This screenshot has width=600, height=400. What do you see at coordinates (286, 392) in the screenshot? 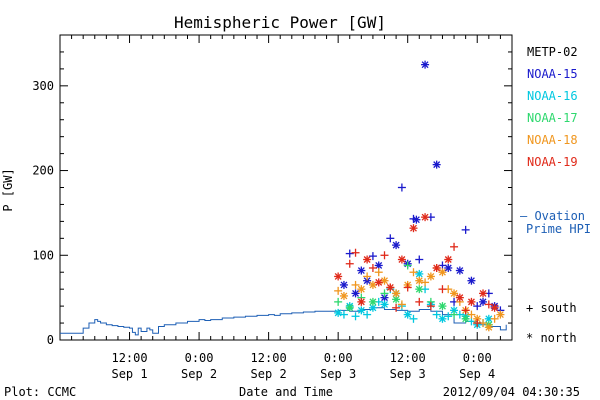
I see `x-axis-label: Date and Time` at bounding box center [286, 392].